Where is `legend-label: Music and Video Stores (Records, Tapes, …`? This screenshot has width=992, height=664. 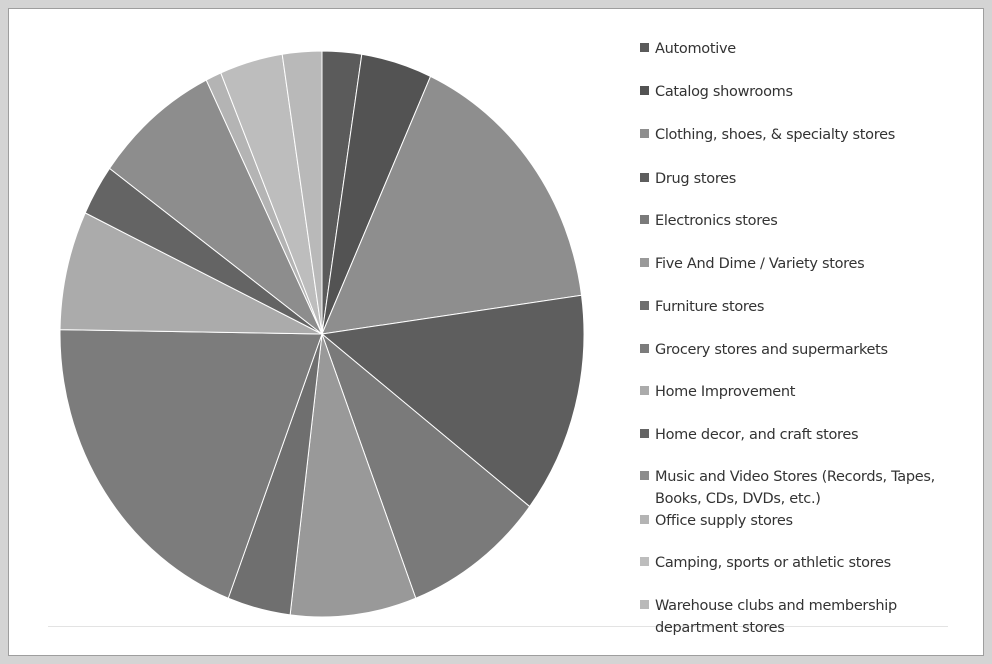
legend-label: Music and Video Stores (Records, Tapes, … is located at coordinates (795, 488).